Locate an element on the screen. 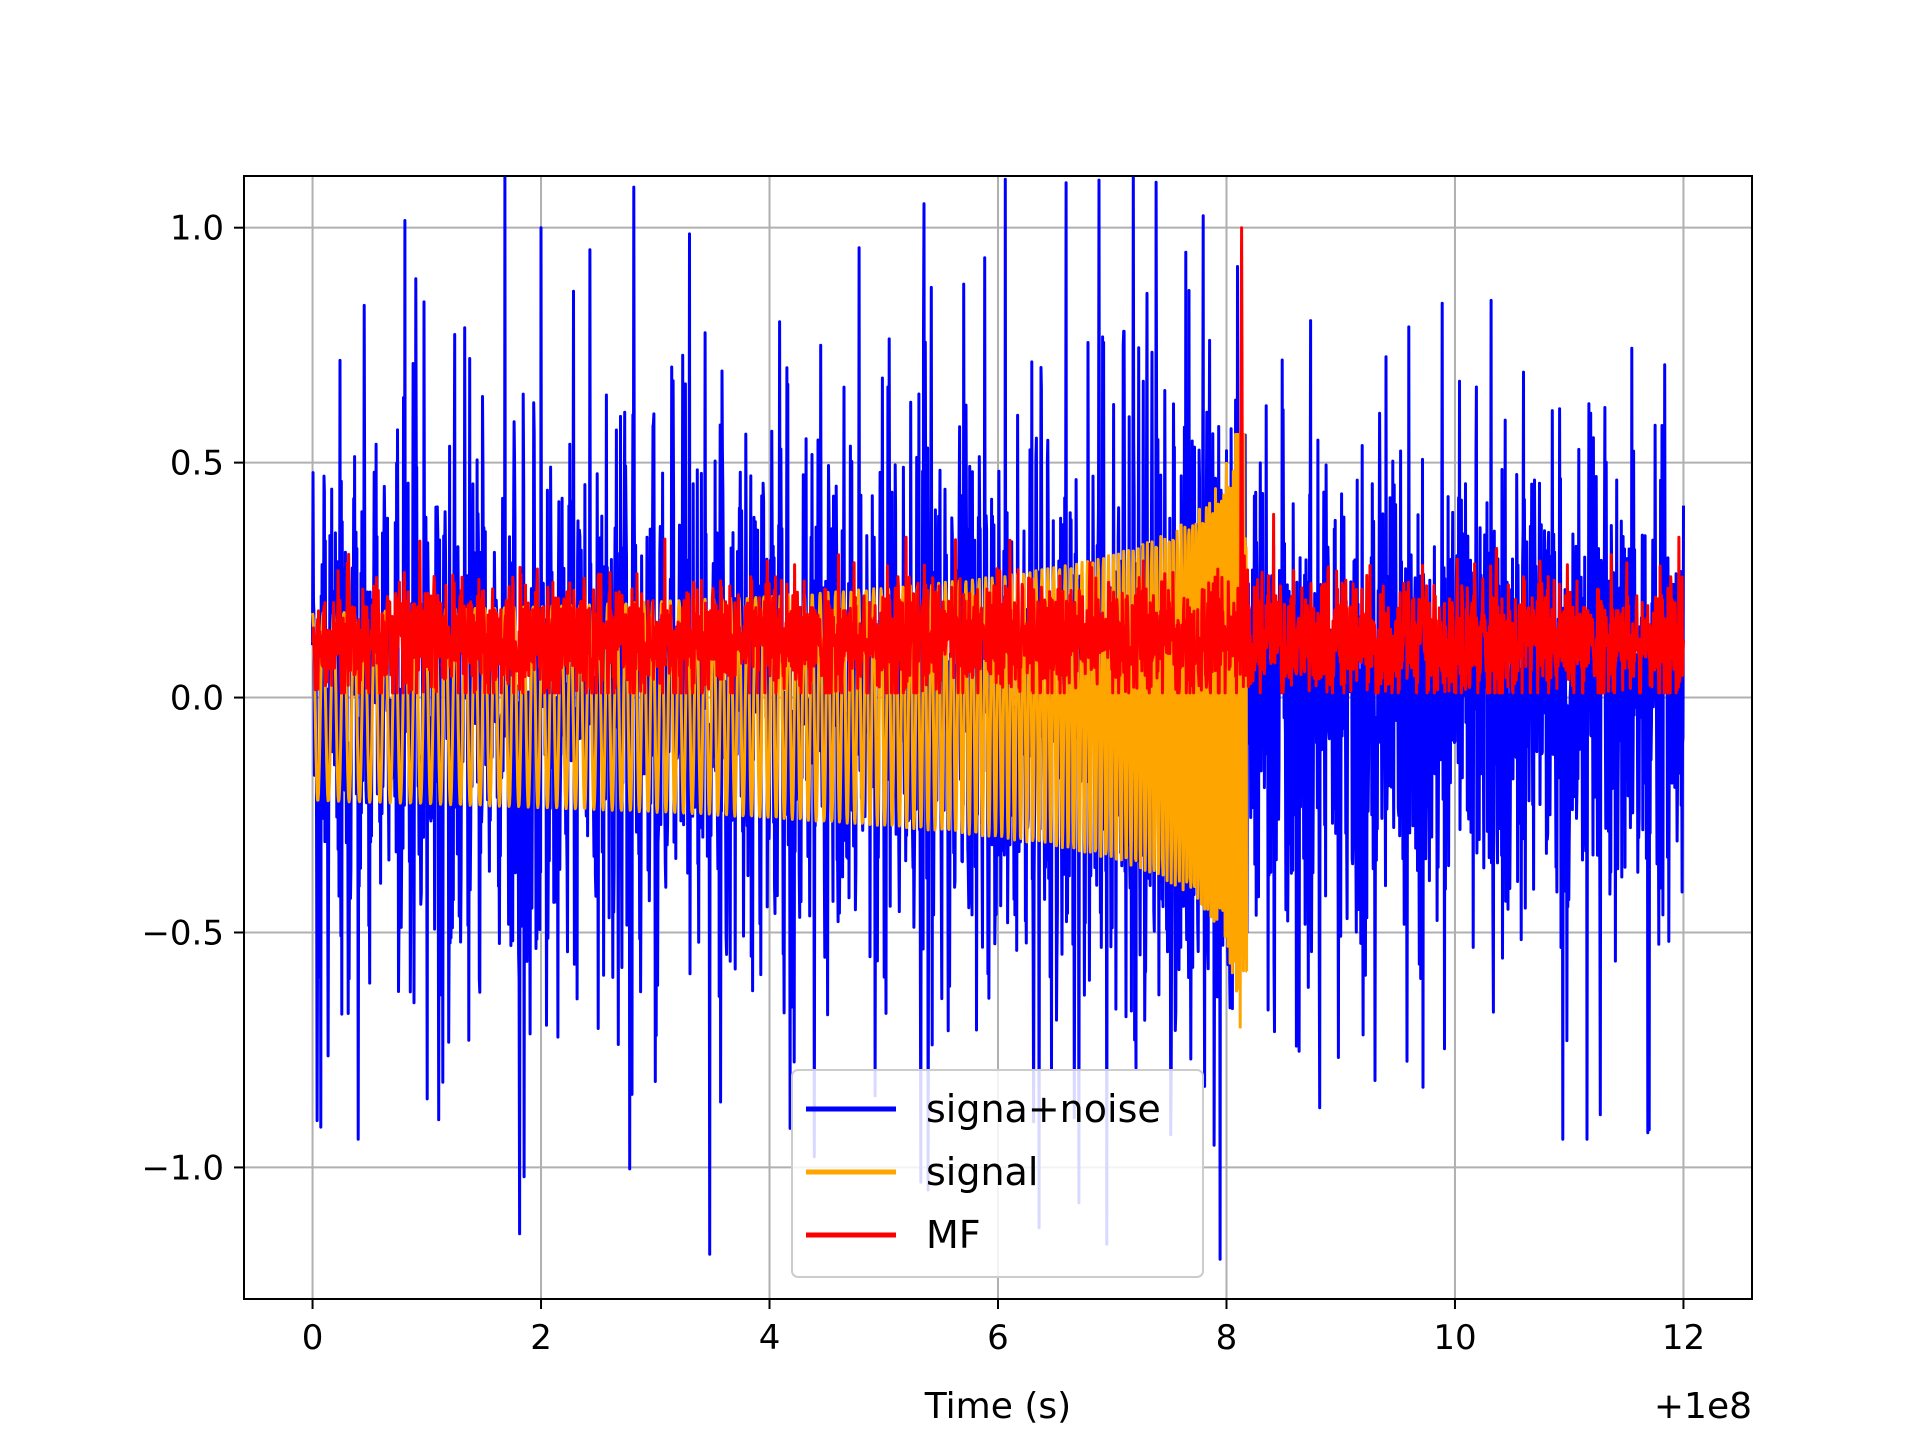 The width and height of the screenshot is (1920, 1440). legend: signa+noise signal MF is located at coordinates (997, 1173).